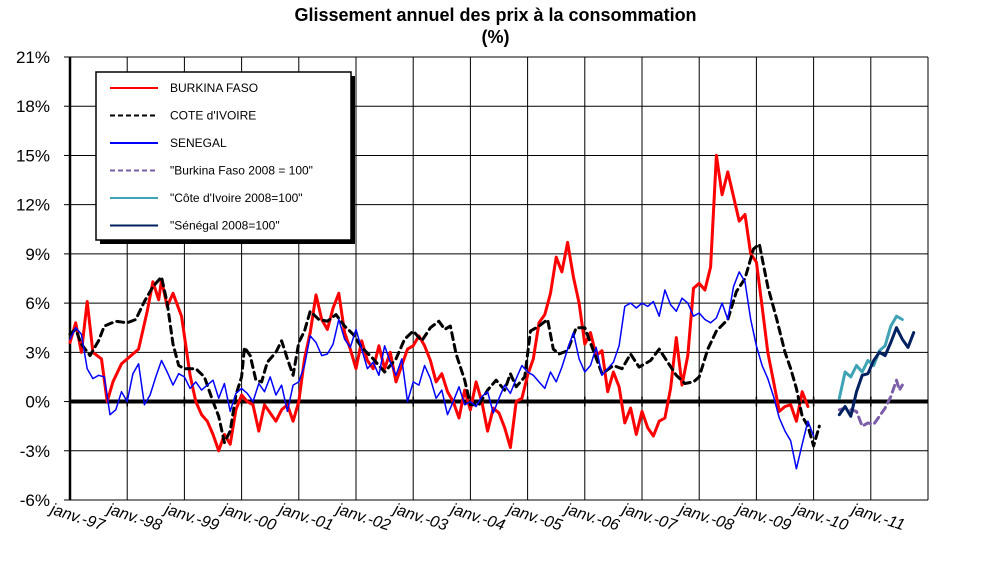 This screenshot has width=991, height=576. Describe the element at coordinates (591, 517) in the screenshot. I see `x-tick-label: janv.-06` at that location.